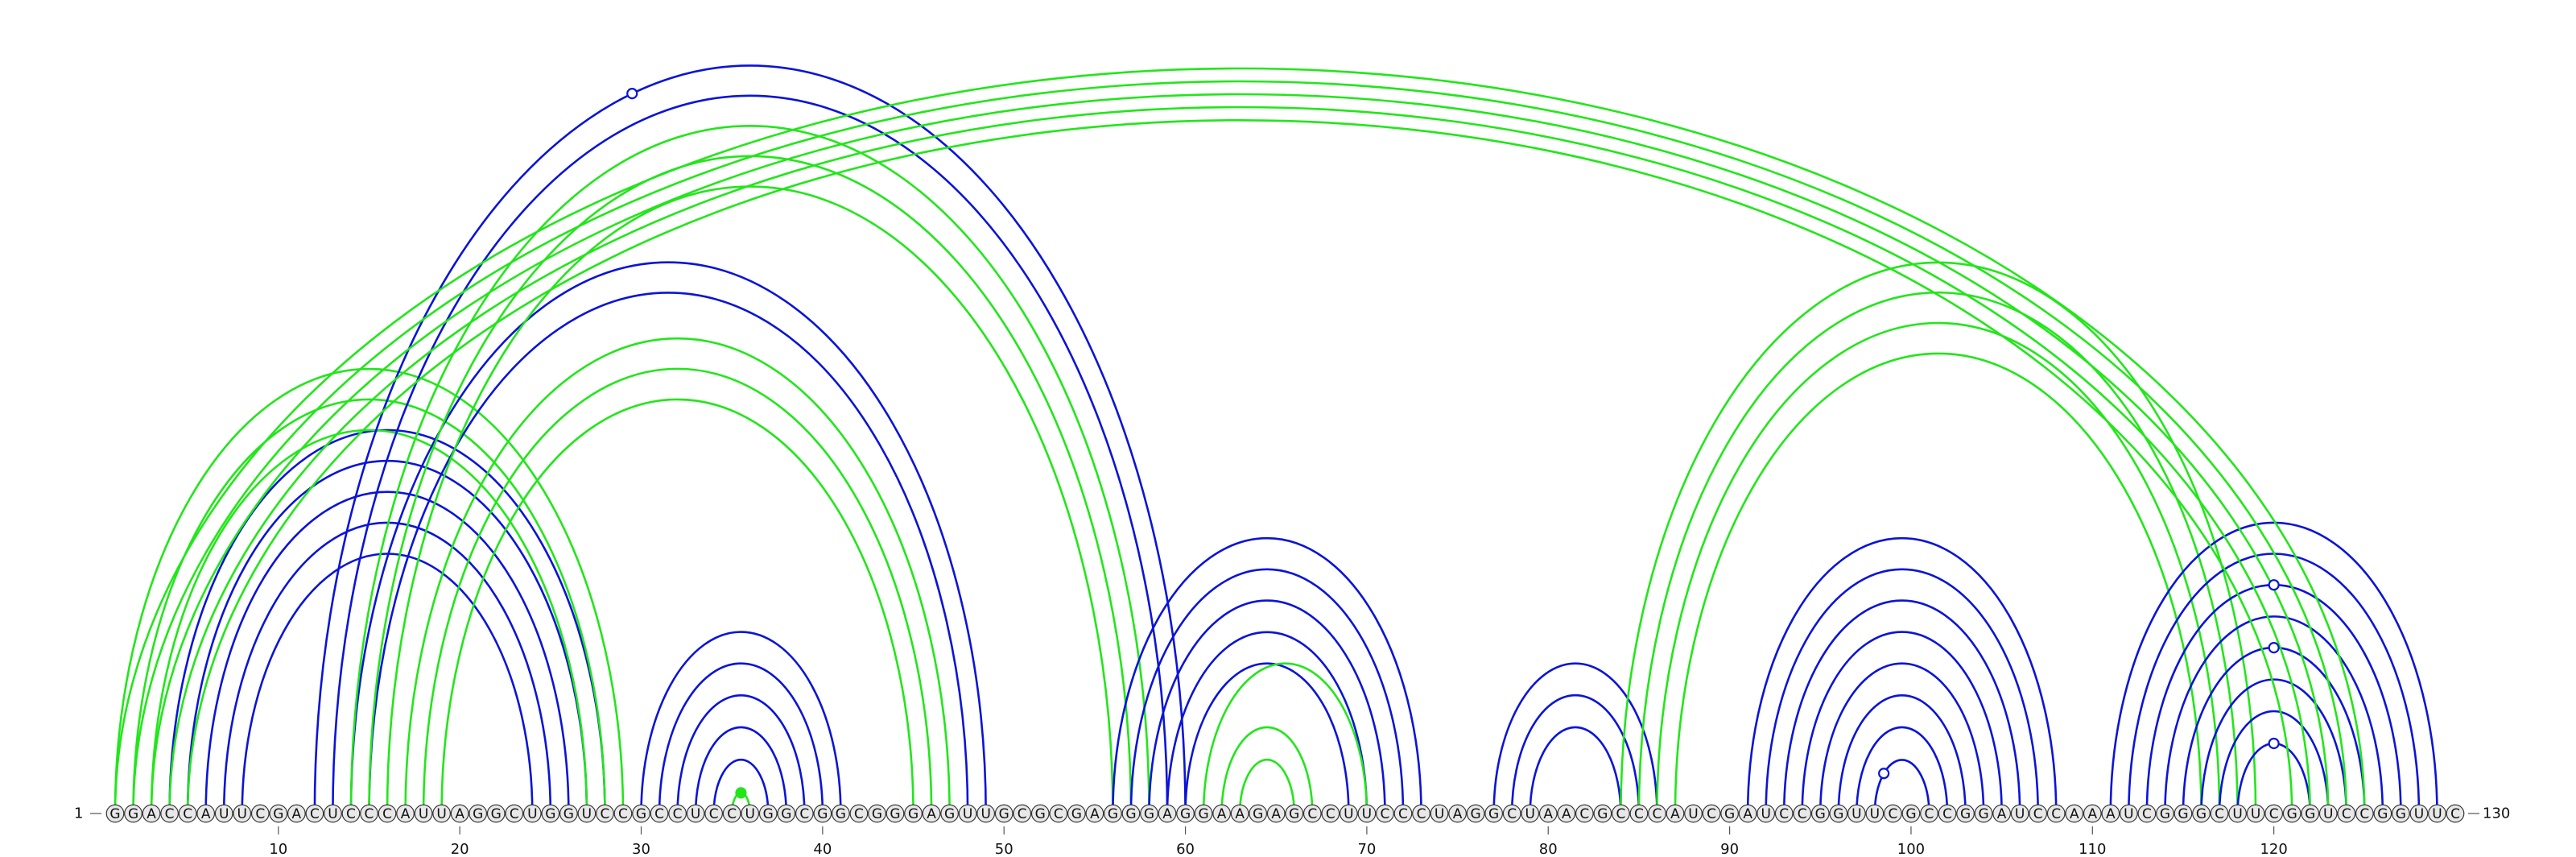 The image size is (2576, 857). Describe the element at coordinates (2273, 849) in the screenshot. I see `tick-label-120: 120` at that location.